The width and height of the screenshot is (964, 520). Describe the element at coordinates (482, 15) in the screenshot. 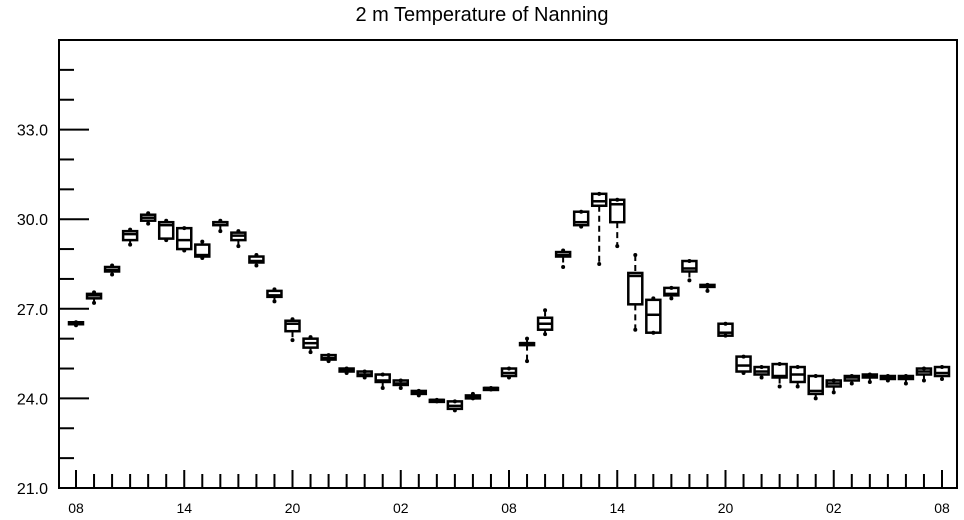

I see `chart-title: 2 m Temperature of Nanning` at that location.